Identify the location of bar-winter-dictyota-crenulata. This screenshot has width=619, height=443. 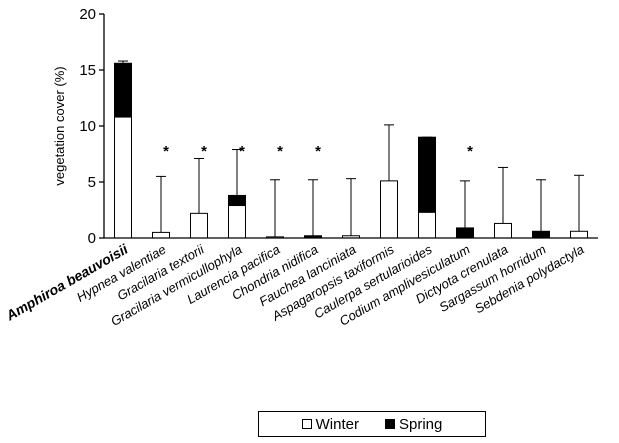
(503, 230).